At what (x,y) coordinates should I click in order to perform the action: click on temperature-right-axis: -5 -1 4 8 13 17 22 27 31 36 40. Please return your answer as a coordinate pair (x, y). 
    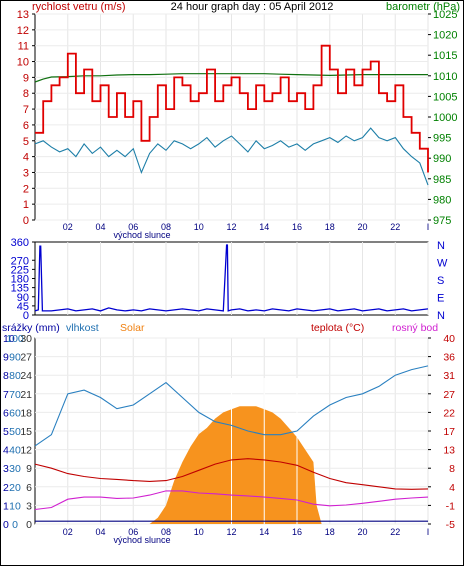
    Looking at the image, I should click on (441, 432).